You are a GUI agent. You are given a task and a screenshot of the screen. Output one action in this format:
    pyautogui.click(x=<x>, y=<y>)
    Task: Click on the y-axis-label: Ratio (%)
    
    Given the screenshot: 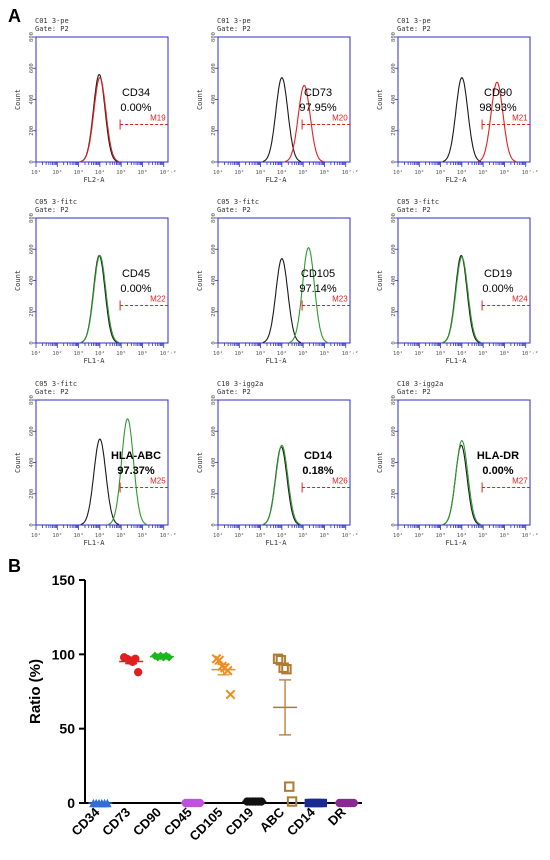 What is the action you would take?
    pyautogui.click(x=35, y=691)
    